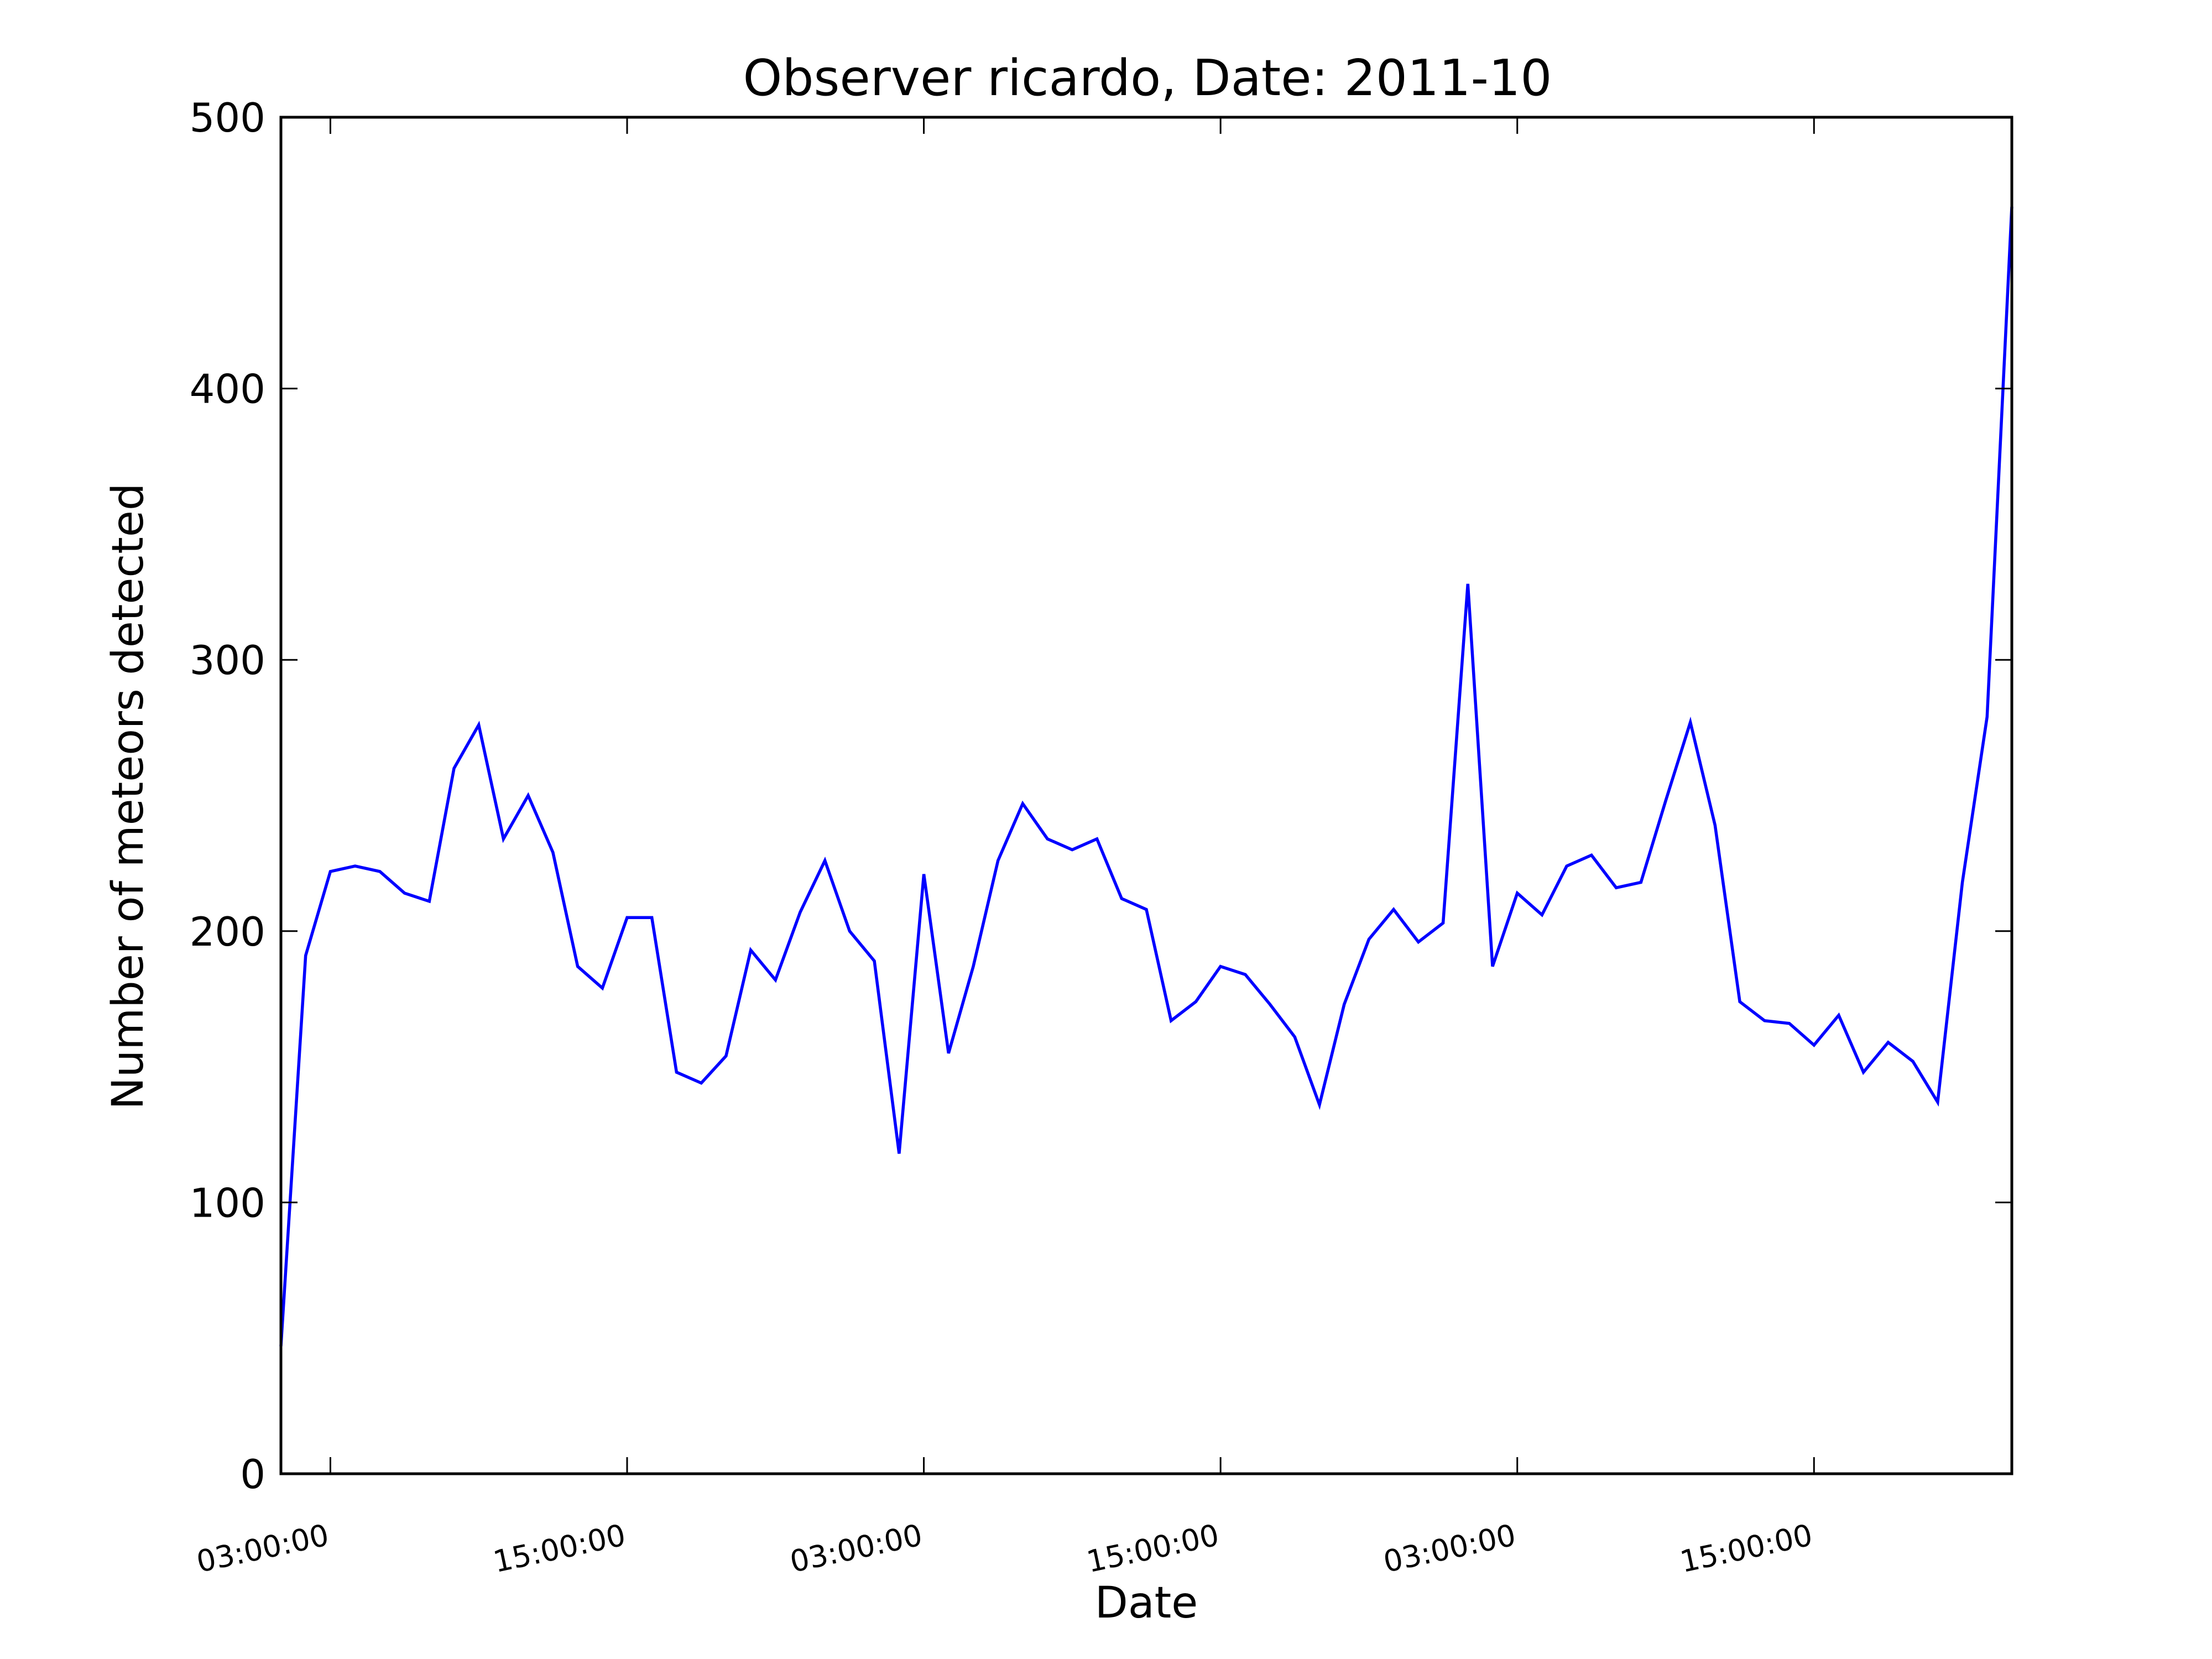 The image size is (2212, 1659). Describe the element at coordinates (228, 390) in the screenshot. I see `y-tick-label: 400` at that location.